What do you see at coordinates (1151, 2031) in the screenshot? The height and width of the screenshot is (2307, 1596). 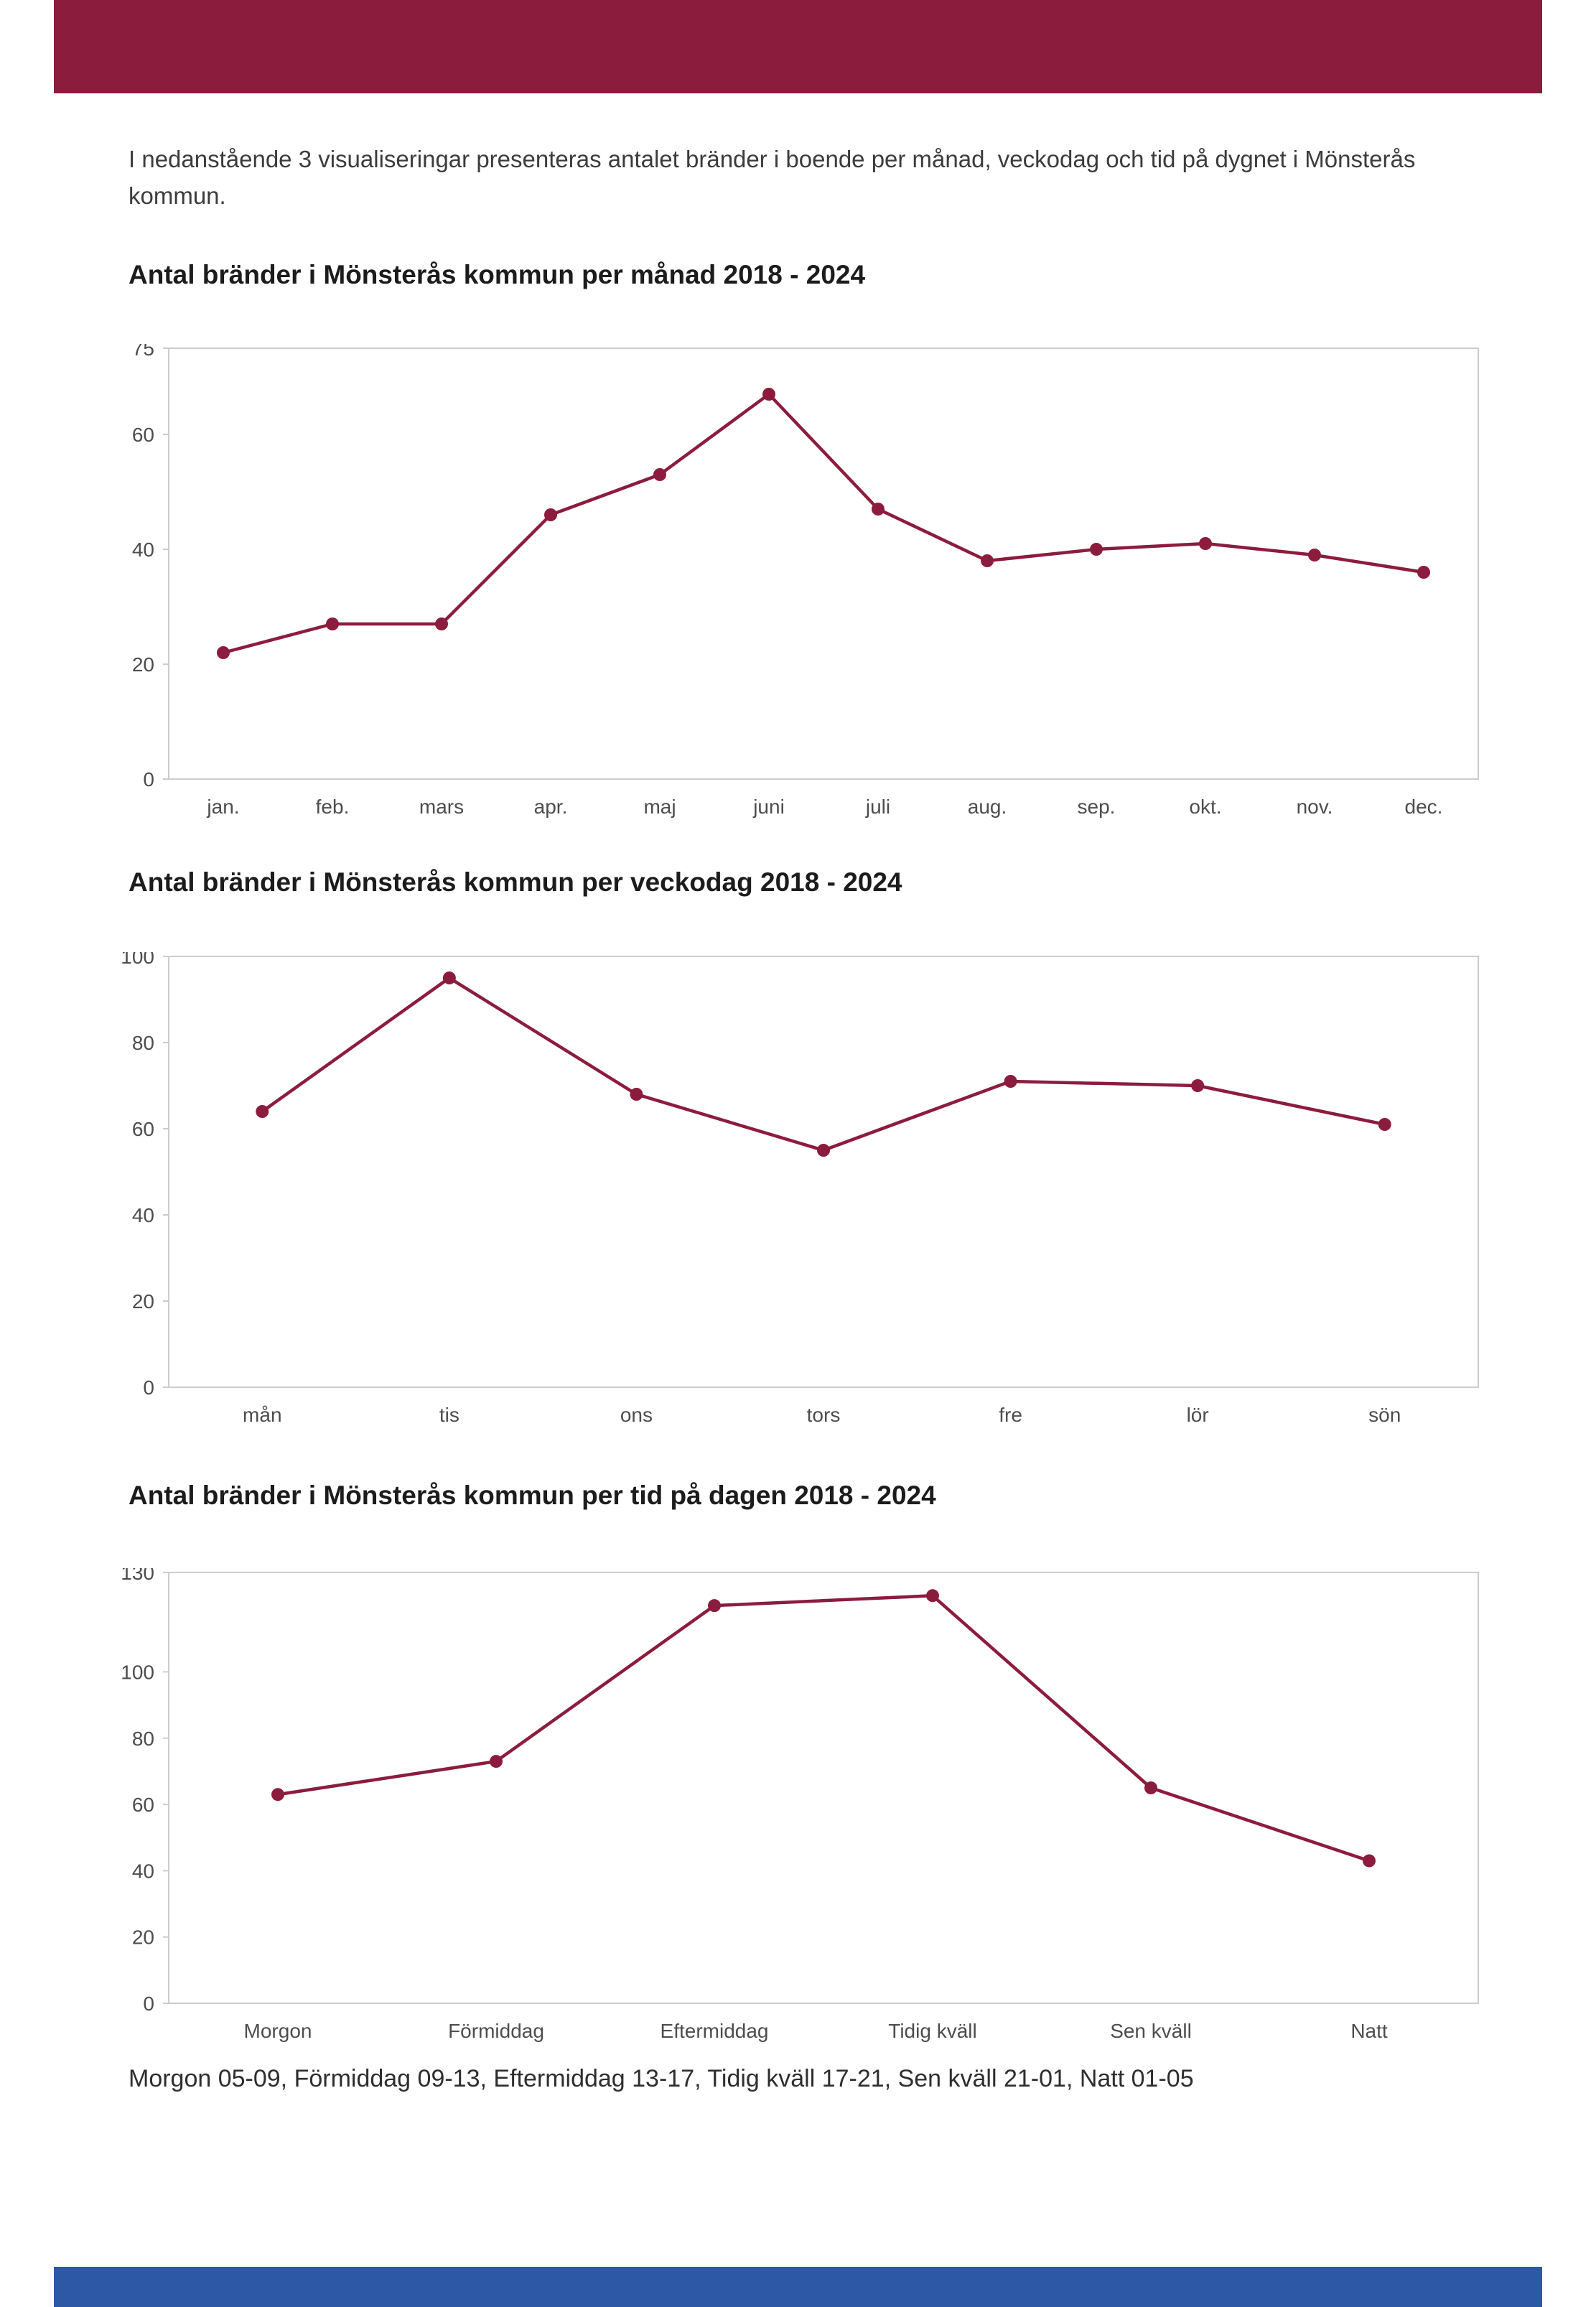 I see `svg-text: Sen kväll` at bounding box center [1151, 2031].